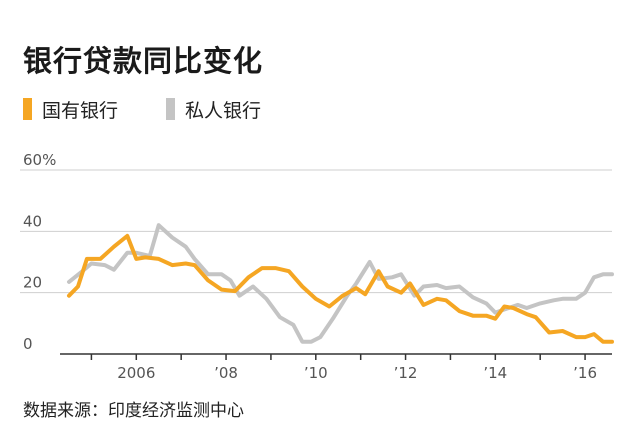 Image resolution: width=640 pixels, height=425 pixels. I want to click on y-tick-label-60: 60%, so click(39, 160).